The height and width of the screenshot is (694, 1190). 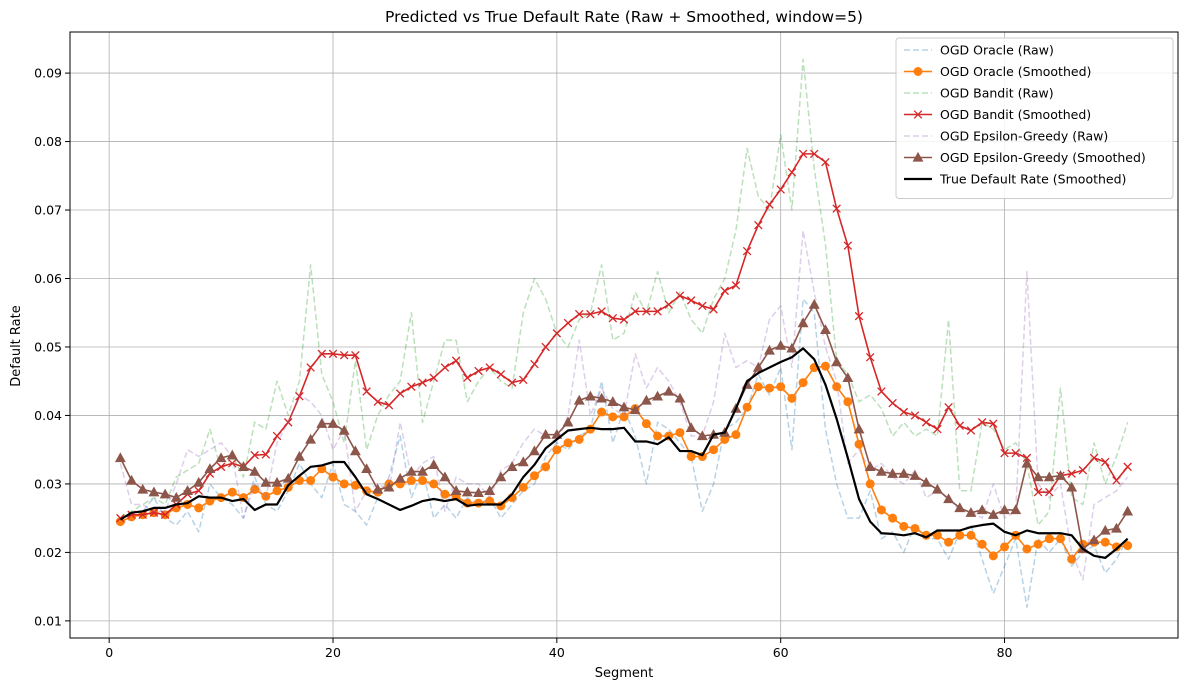 I want to click on x-tick-label: 80, so click(x=1005, y=652).